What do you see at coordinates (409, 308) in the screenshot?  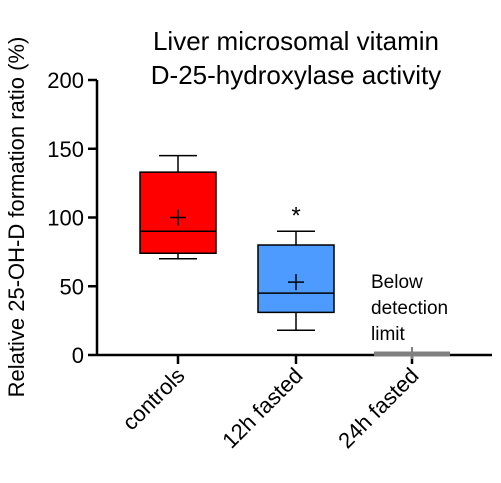 I see `detection-limit-note: detection` at bounding box center [409, 308].